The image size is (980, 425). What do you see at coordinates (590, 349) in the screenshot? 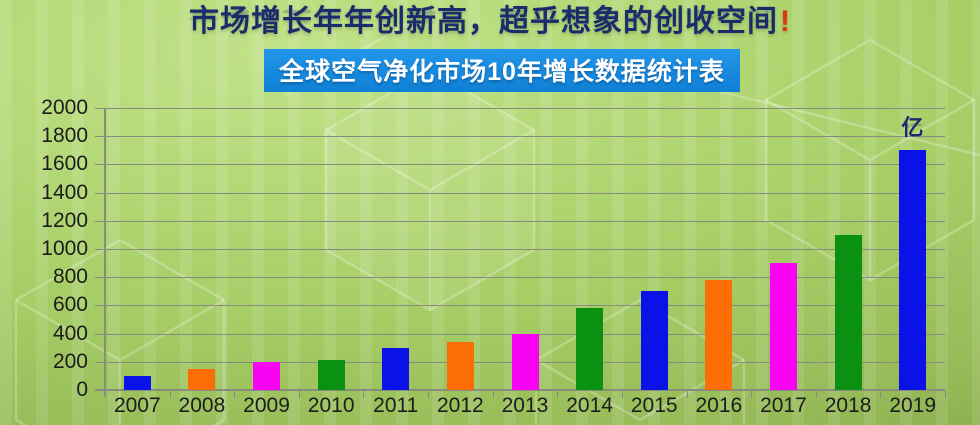
I see `bar-2014` at bounding box center [590, 349].